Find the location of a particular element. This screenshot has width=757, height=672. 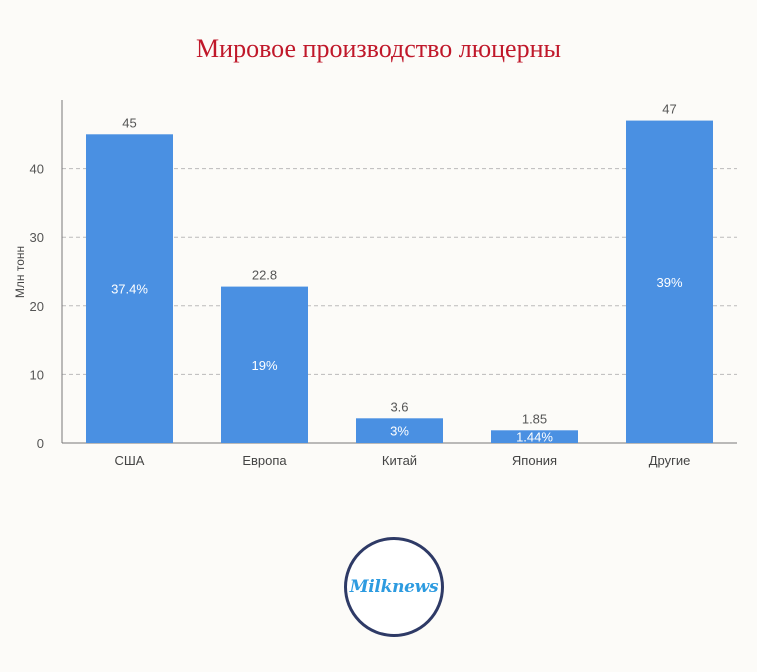

y-tick-label: 10 is located at coordinates (37, 374).